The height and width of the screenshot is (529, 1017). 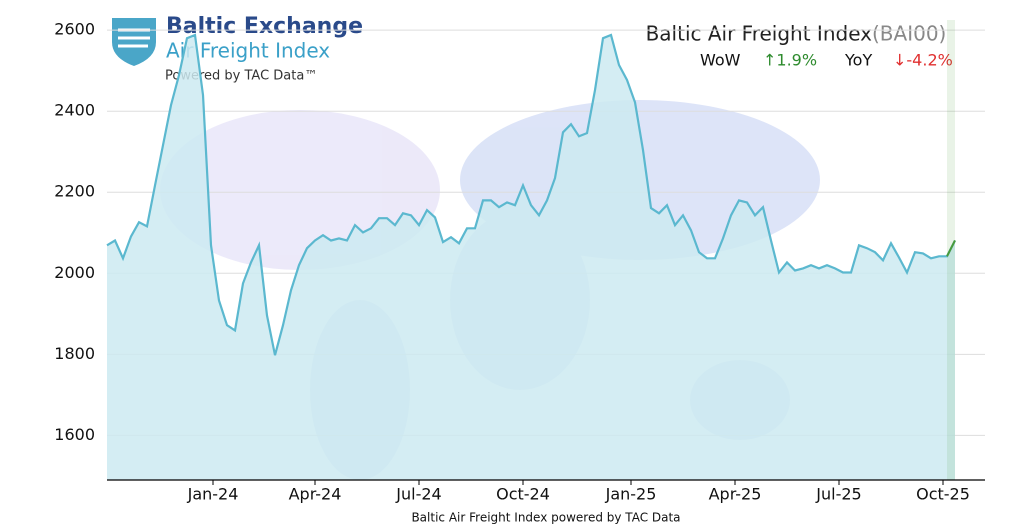 What do you see at coordinates (264, 26) in the screenshot?
I see `logo-title: Baltic Exchange` at bounding box center [264, 26].